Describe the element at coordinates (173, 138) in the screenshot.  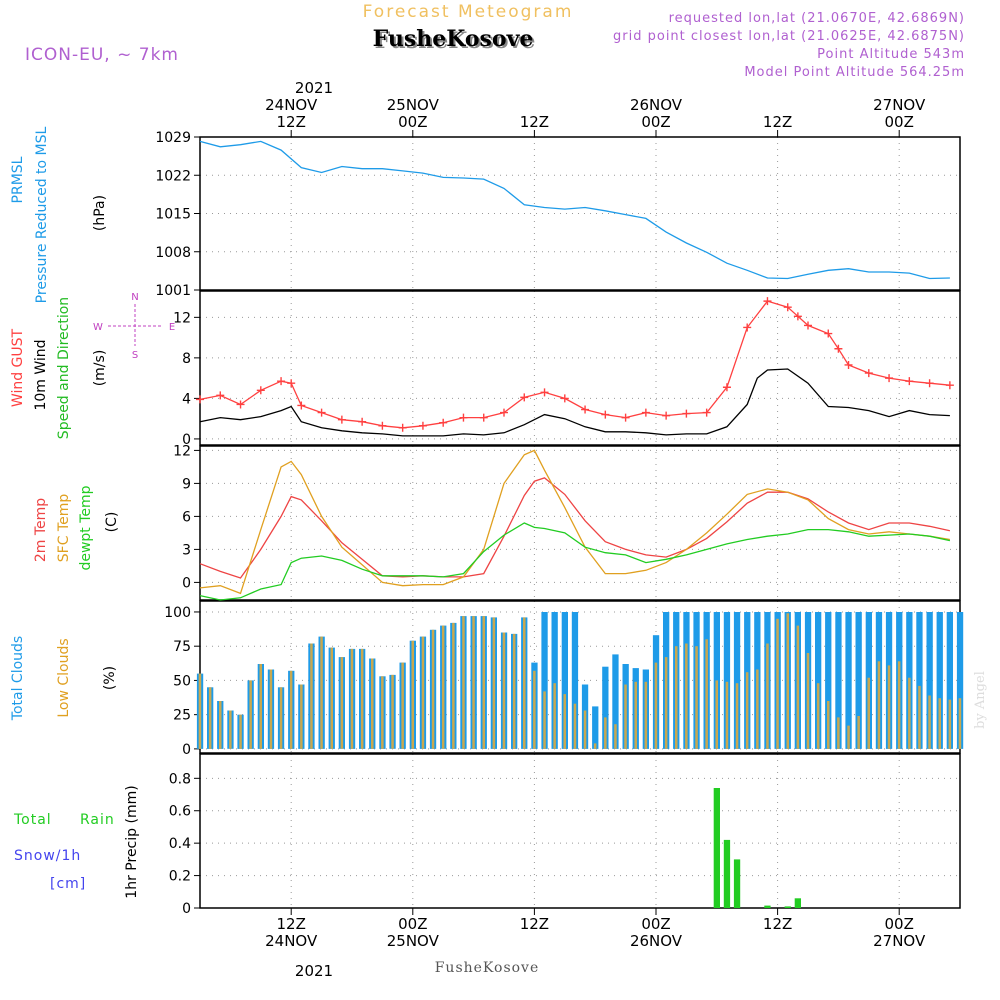
I see `pressure-ytick-label: 1029` at that location.